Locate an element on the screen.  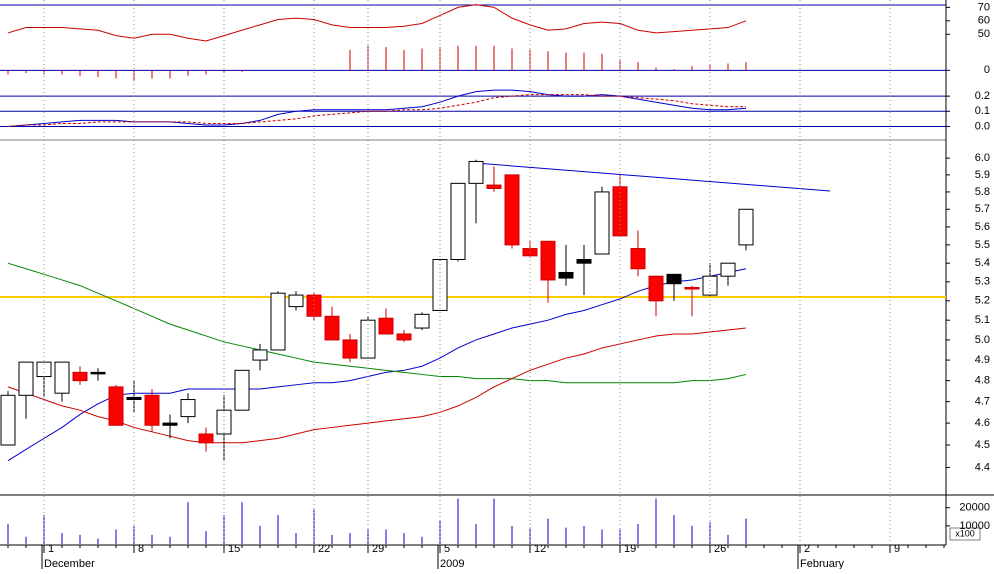
y-tick-label: 70 is located at coordinates (984, 7).